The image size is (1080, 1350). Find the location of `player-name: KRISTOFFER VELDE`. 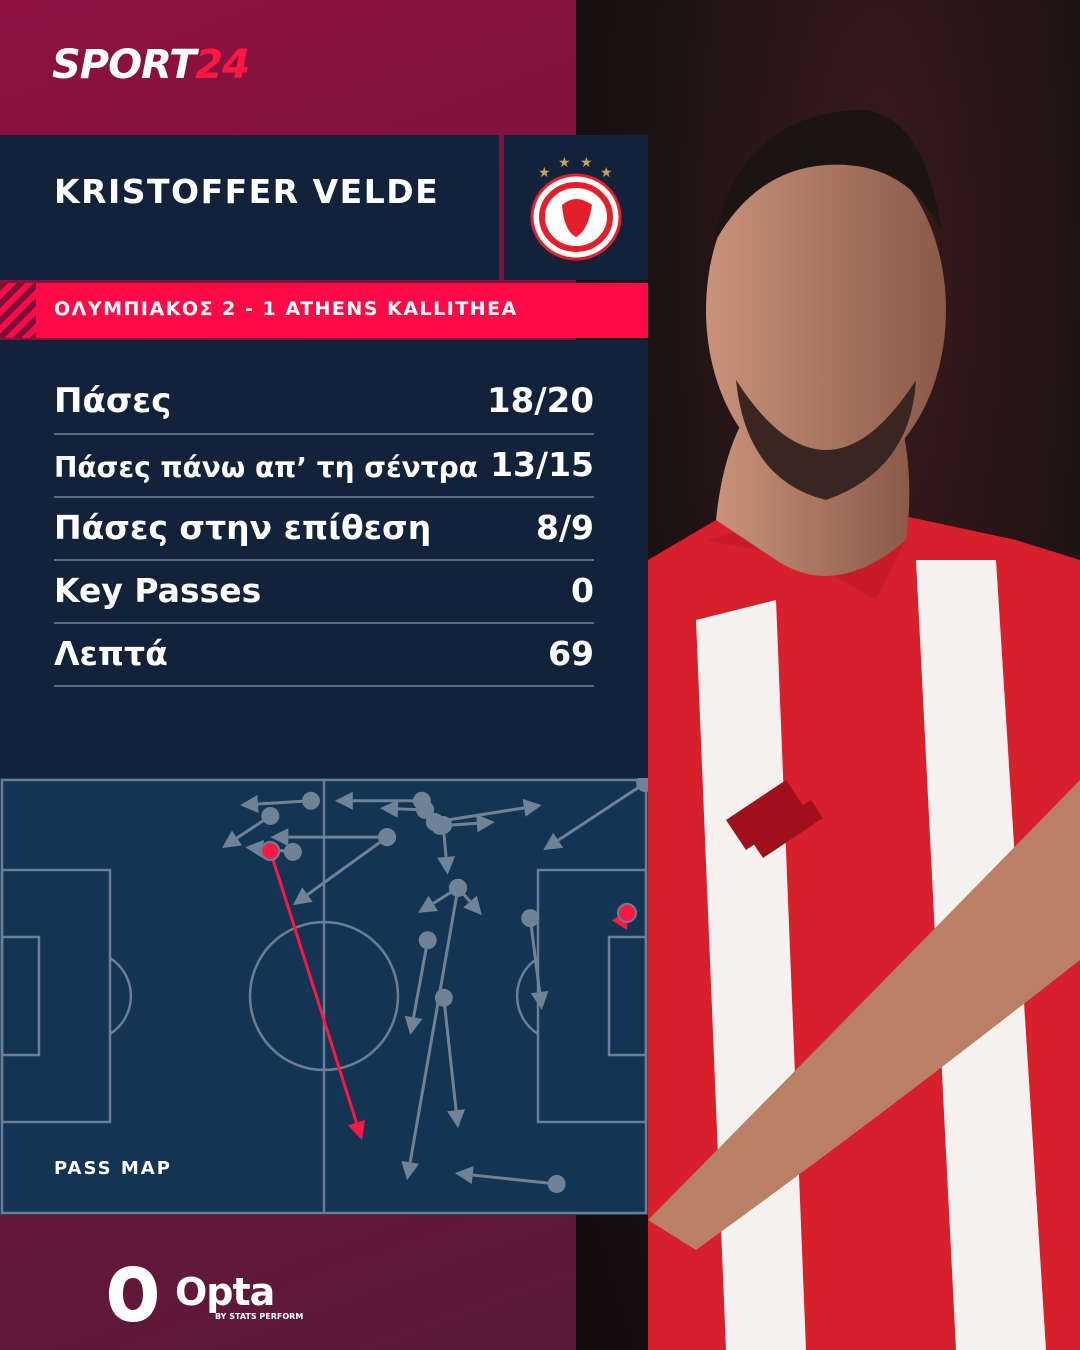

player-name: KRISTOFFER VELDE is located at coordinates (247, 191).